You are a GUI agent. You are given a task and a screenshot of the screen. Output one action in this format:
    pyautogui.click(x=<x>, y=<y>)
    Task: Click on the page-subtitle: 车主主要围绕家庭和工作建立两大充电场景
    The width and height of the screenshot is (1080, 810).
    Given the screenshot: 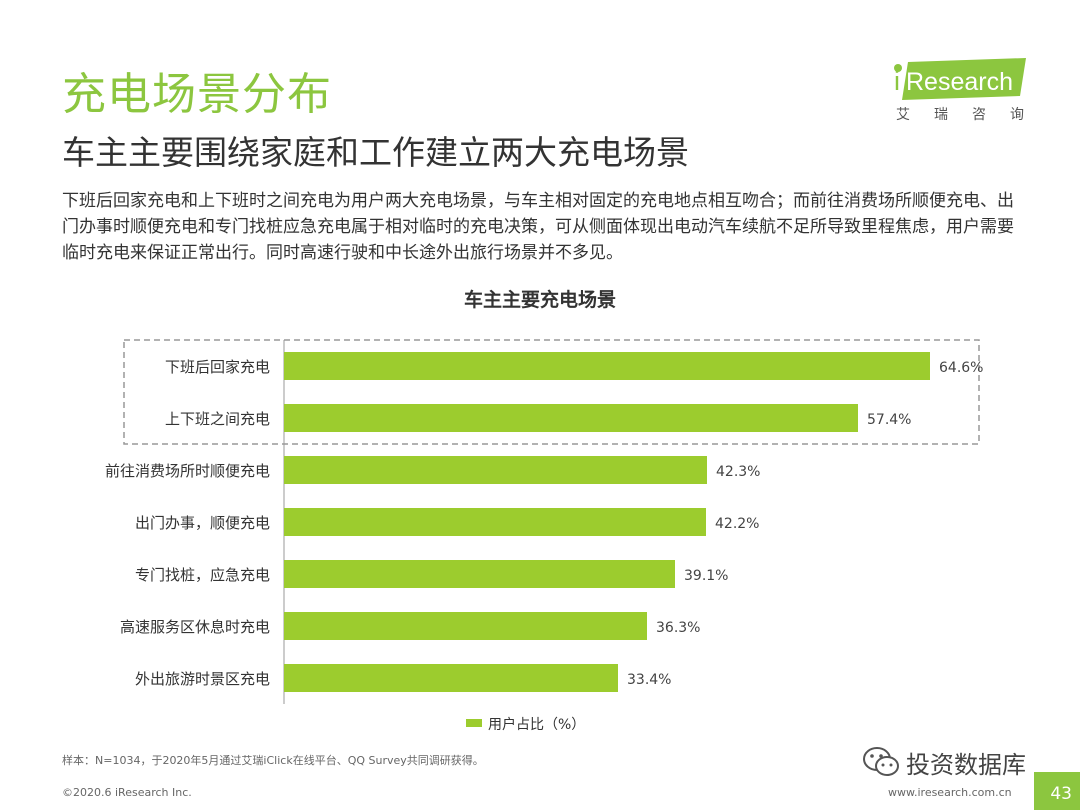 What is the action you would take?
    pyautogui.click(x=375, y=152)
    